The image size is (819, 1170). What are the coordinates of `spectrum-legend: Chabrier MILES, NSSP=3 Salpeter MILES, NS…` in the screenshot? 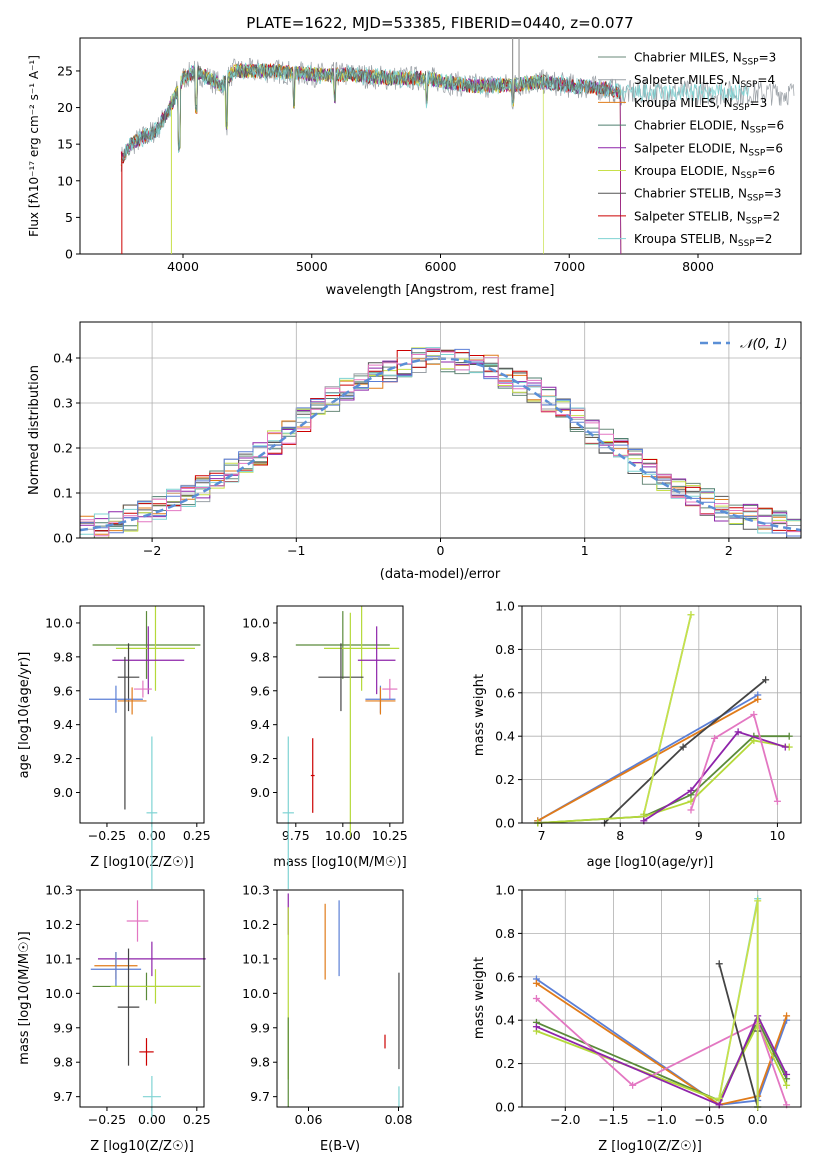 It's located at (691, 150).